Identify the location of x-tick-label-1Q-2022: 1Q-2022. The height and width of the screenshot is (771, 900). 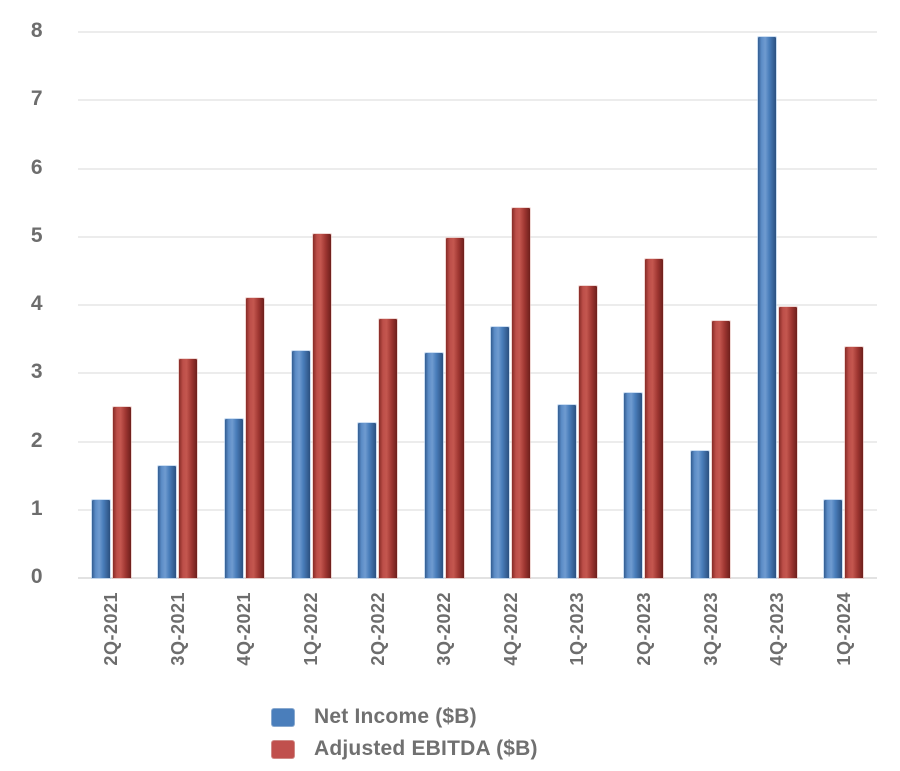
(311, 629).